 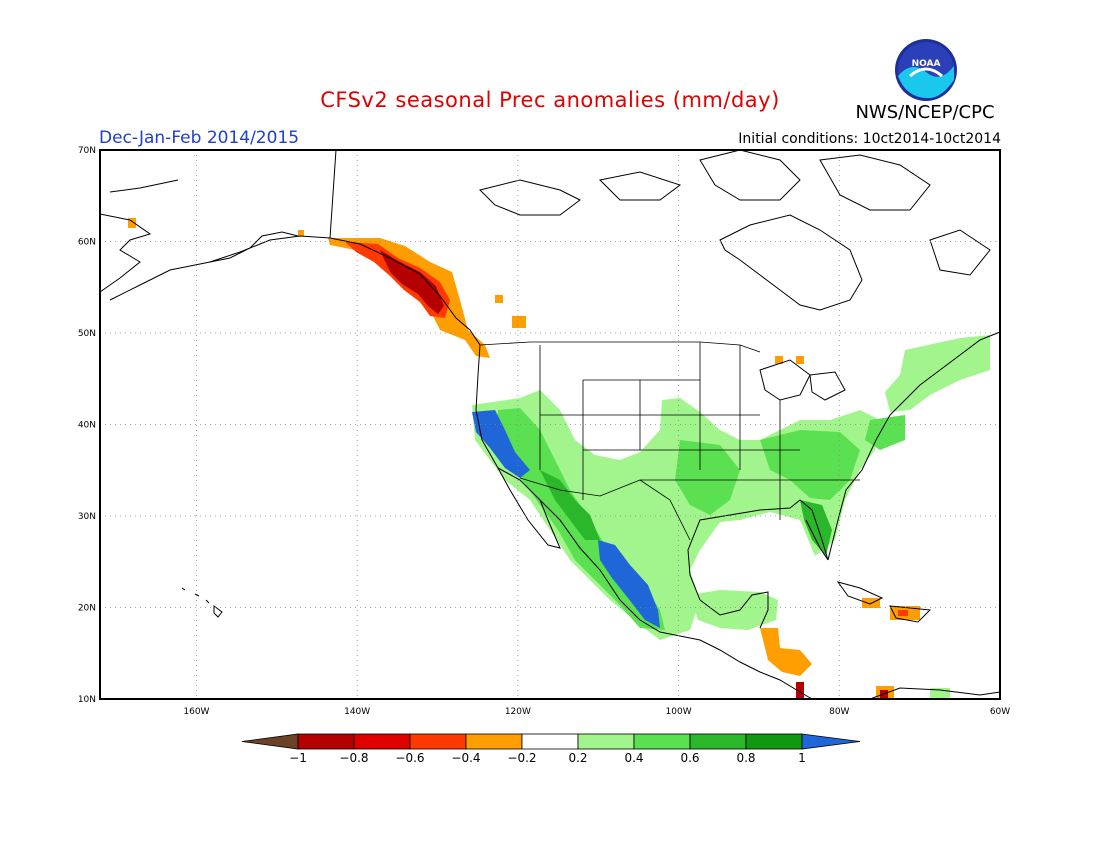 I want to click on colorbar-tick-label: −1, so click(x=298, y=758).